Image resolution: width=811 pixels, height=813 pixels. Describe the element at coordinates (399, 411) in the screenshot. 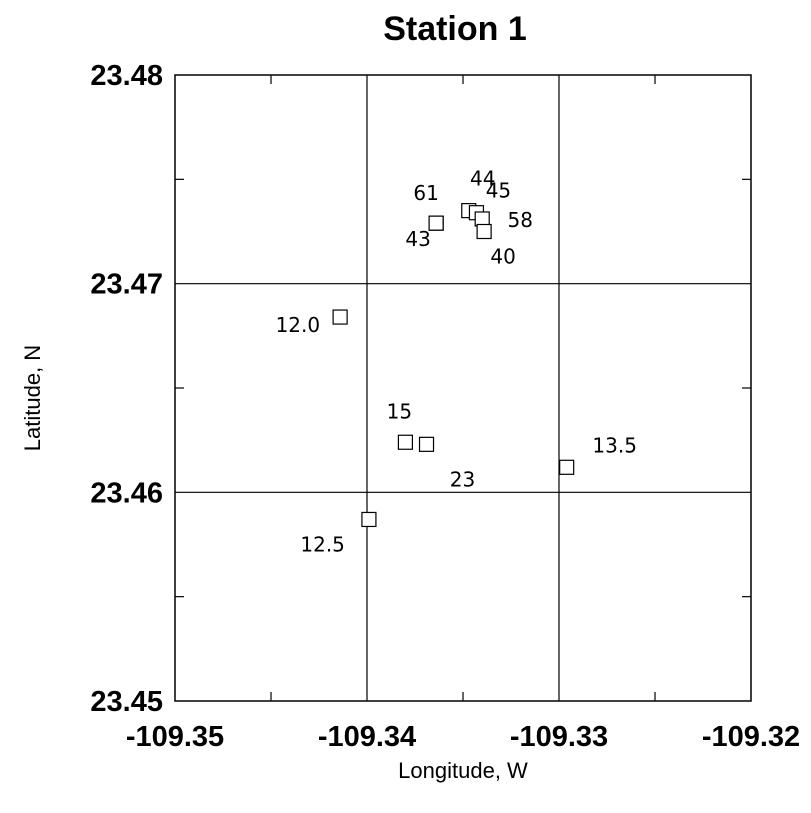

I see `data-point-label: 15` at that location.